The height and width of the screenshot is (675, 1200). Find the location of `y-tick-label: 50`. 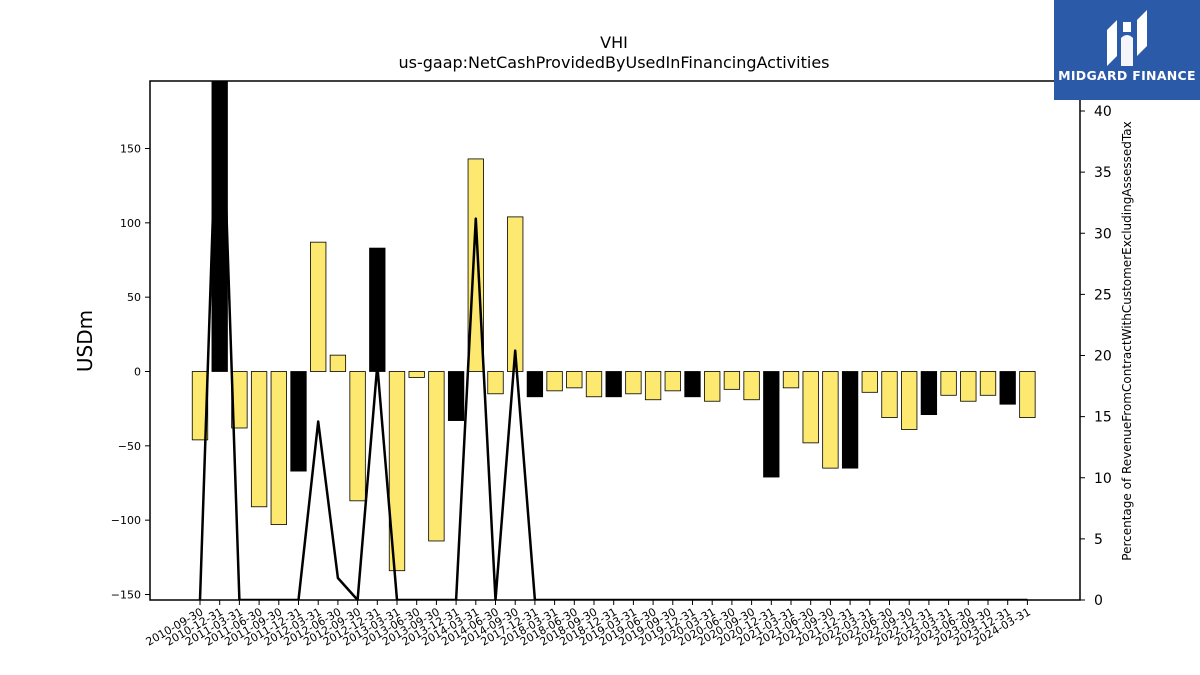

y-tick-label: 50 is located at coordinates (134, 297).